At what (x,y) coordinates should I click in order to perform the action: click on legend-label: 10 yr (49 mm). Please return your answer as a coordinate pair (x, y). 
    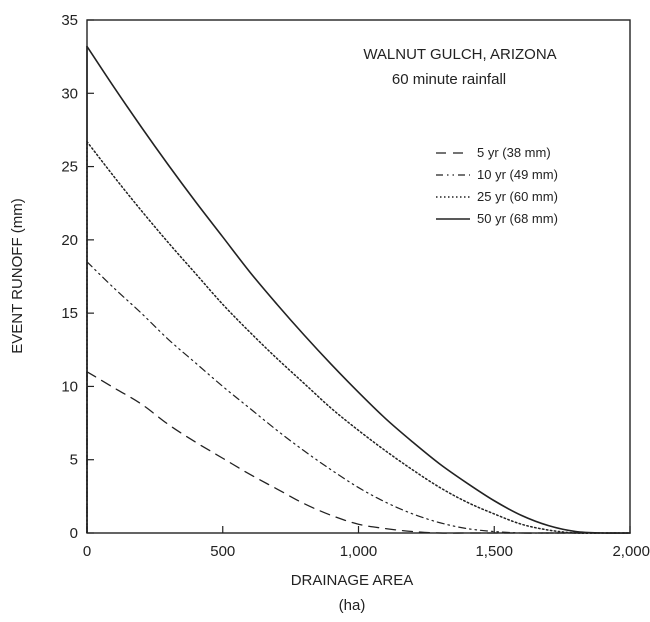
    Looking at the image, I should click on (517, 174).